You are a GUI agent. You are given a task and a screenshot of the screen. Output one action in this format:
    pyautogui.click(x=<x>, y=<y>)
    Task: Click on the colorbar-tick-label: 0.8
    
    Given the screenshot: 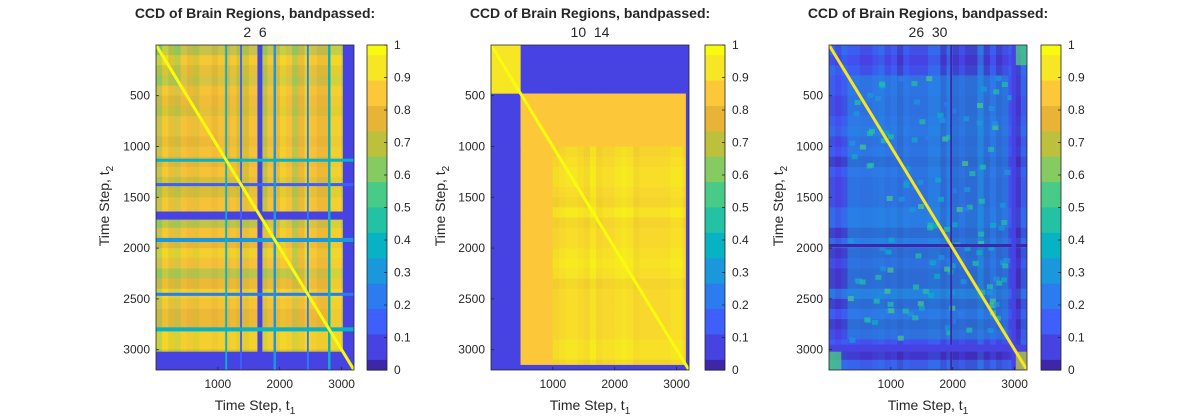 What is the action you would take?
    pyautogui.click(x=1076, y=110)
    